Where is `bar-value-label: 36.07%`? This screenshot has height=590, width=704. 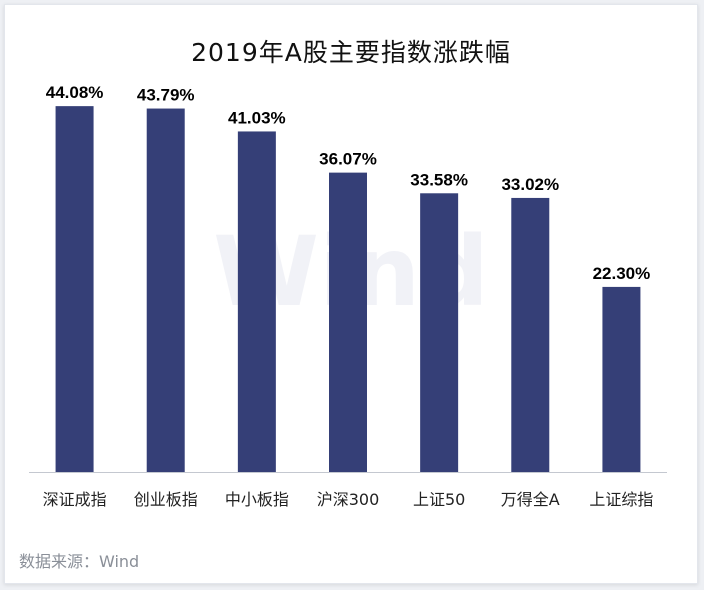
bar-value-label: 36.07% is located at coordinates (348, 159).